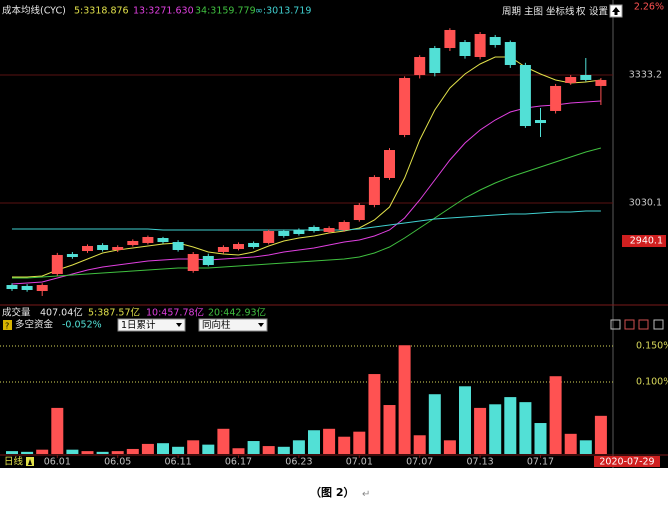  What do you see at coordinates (117, 462) in the screenshot?
I see `x-tick-label: 06.05` at bounding box center [117, 462].